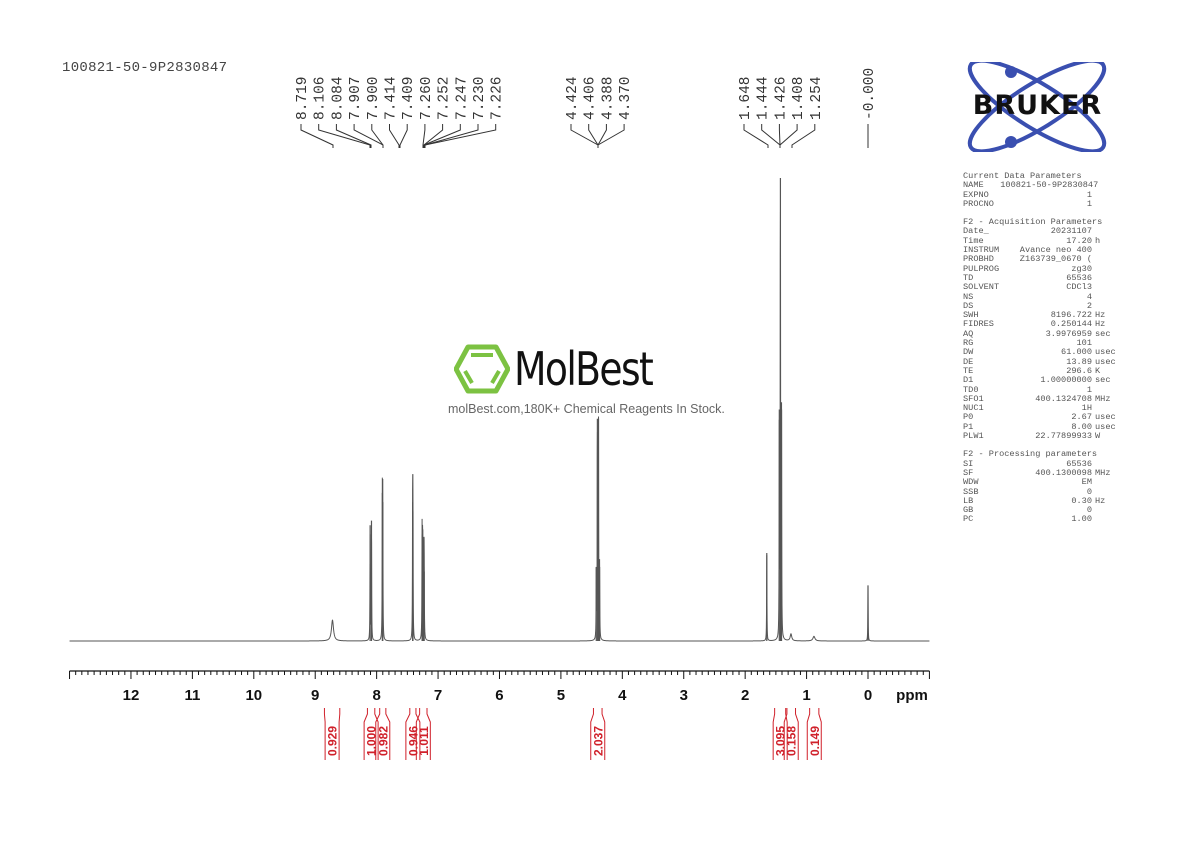 Image resolution: width=1190 pixels, height=842 pixels. Describe the element at coordinates (321, 98) in the screenshot. I see `peak-shift-label: 8.106` at that location.